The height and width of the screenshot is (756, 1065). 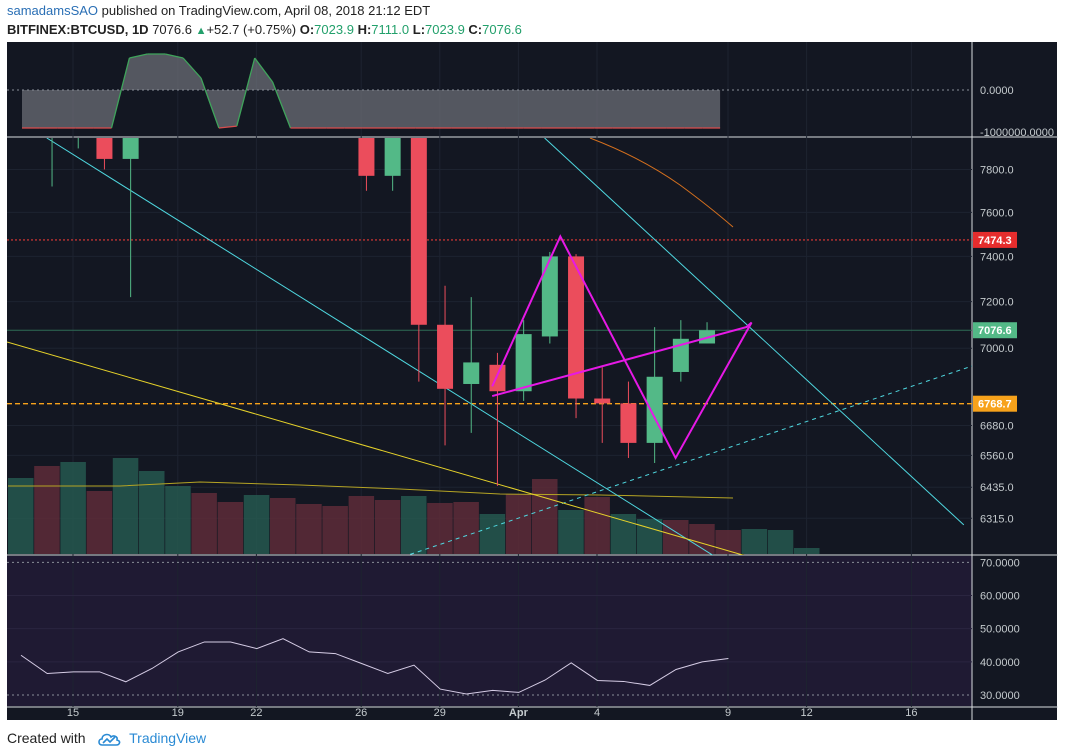 I want to click on open-label: O:, so click(x=307, y=29).